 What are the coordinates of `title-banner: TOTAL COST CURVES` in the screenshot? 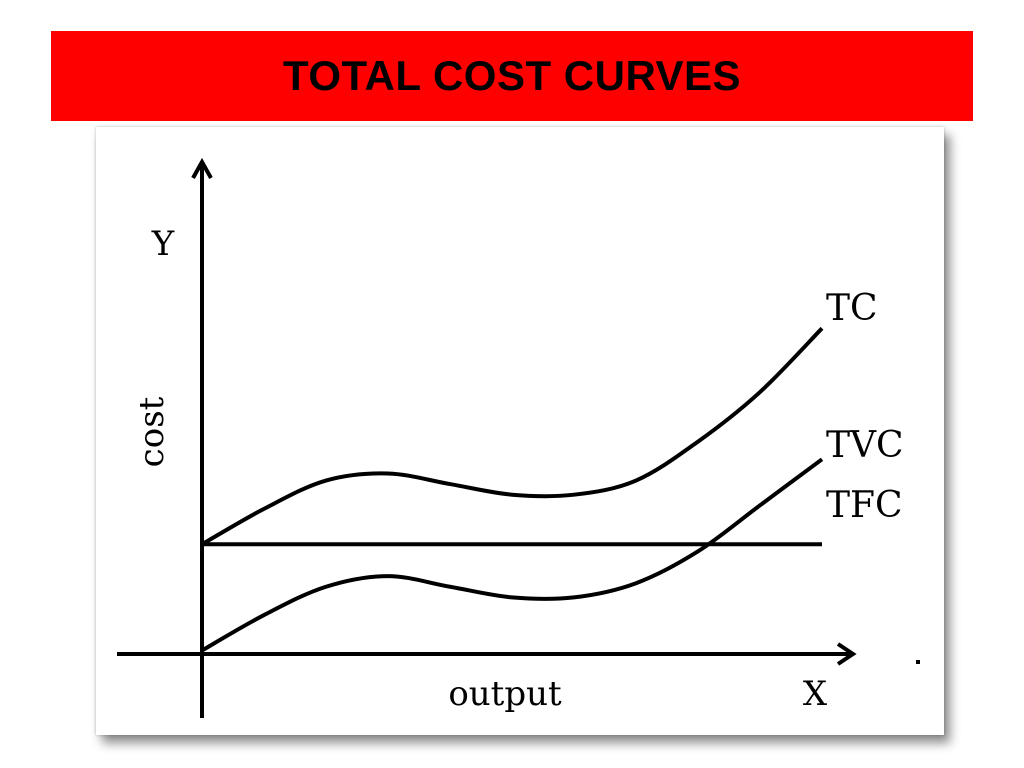 It's located at (512, 76).